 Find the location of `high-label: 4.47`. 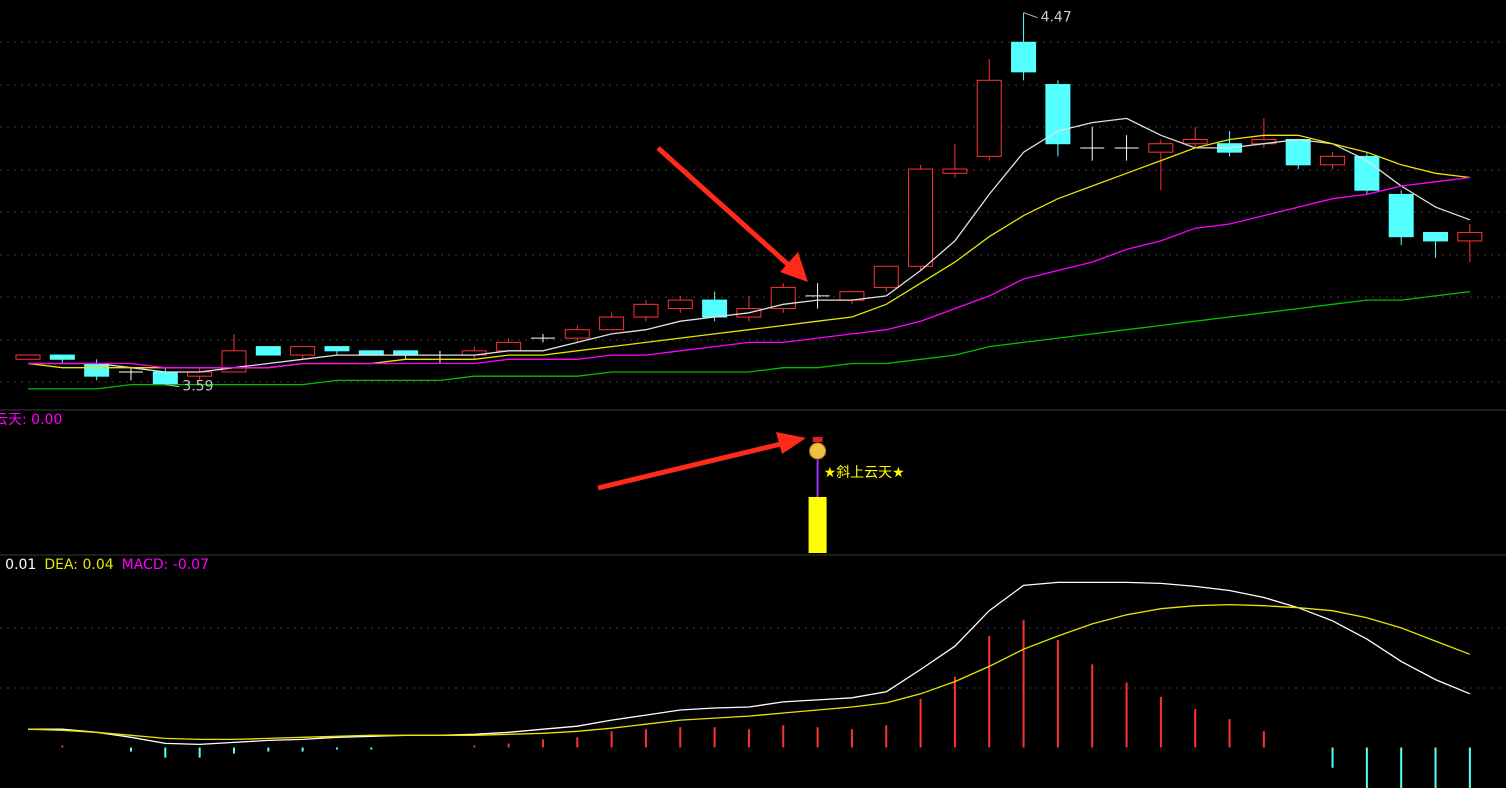

high-label: 4.47 is located at coordinates (1056, 18).